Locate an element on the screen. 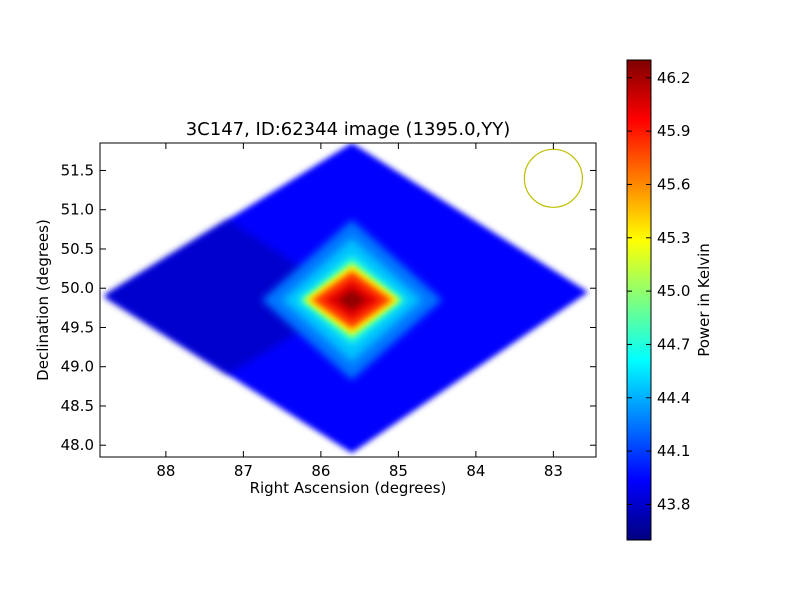 This screenshot has height=600, width=800. y-tick-label: 49.5 is located at coordinates (77, 327).